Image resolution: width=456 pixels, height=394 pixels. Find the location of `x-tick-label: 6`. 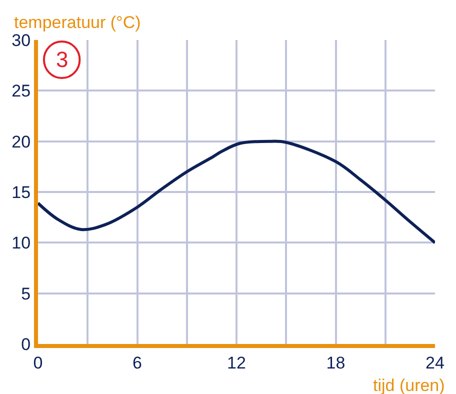

x-tick-label: 6 is located at coordinates (137, 362).